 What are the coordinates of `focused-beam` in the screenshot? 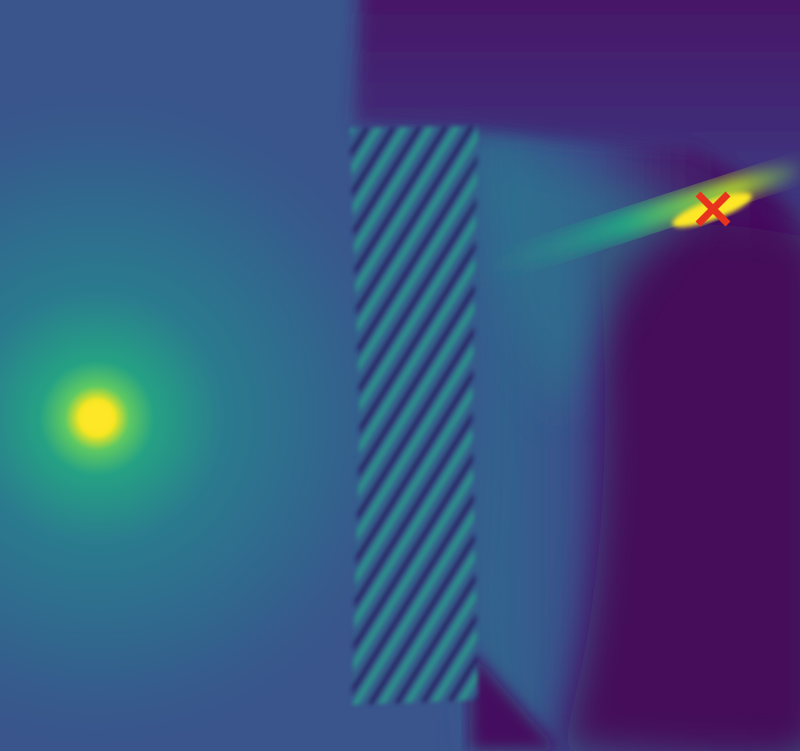 It's located at (639, 220).